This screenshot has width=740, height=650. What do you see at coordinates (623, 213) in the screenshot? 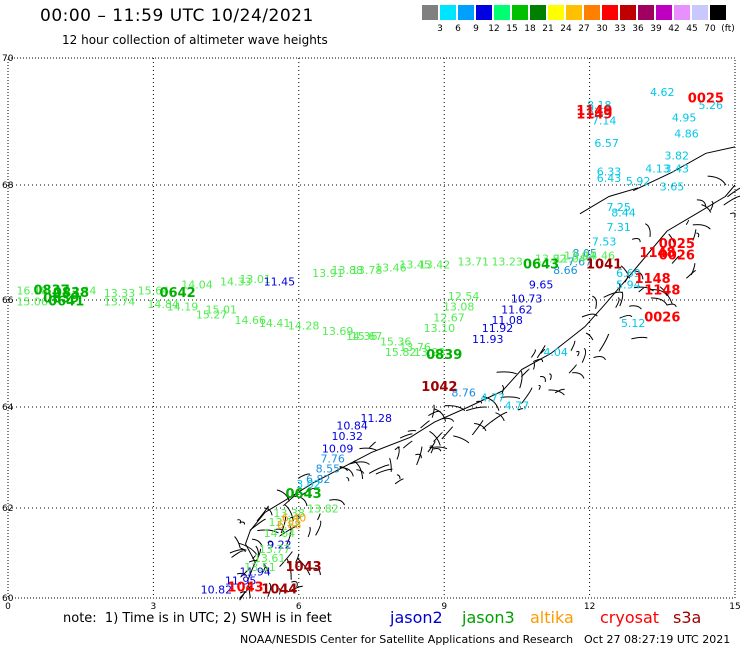
I see `wave-height-label: 8.44` at bounding box center [623, 213].